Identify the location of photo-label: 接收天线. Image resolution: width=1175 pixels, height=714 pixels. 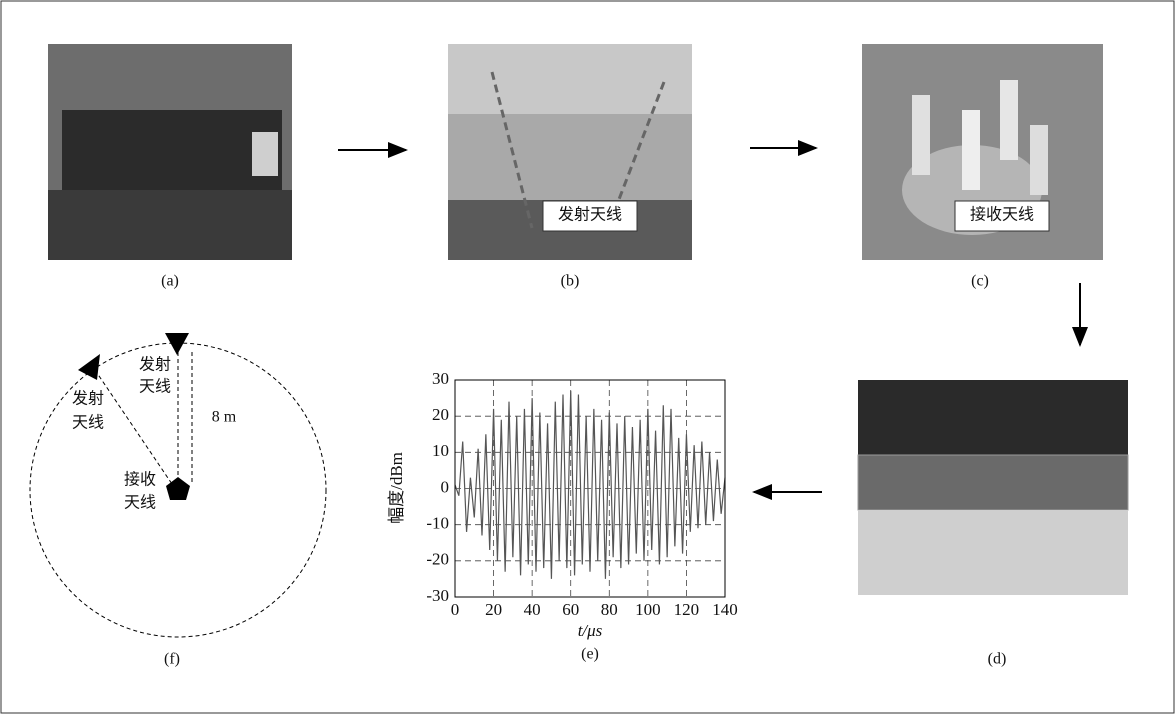
(1002, 215).